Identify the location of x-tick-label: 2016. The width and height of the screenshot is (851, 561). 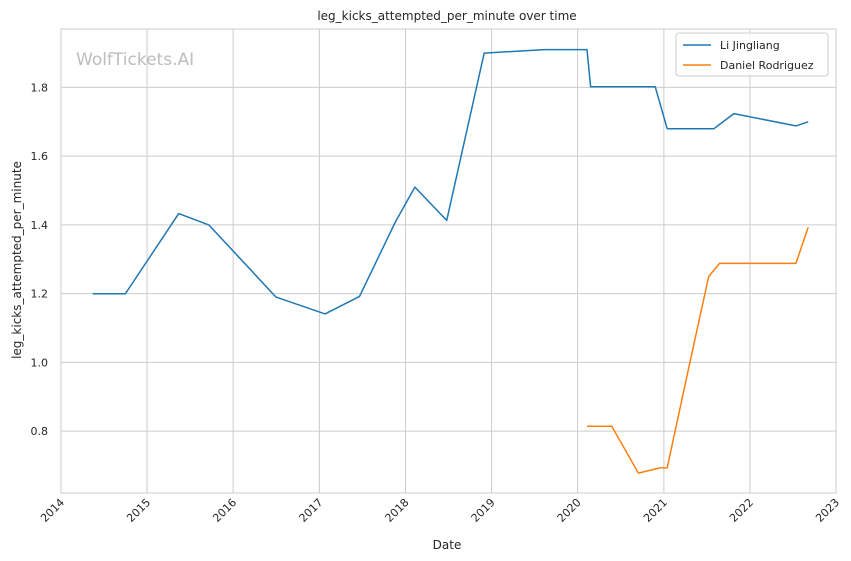
(224, 510).